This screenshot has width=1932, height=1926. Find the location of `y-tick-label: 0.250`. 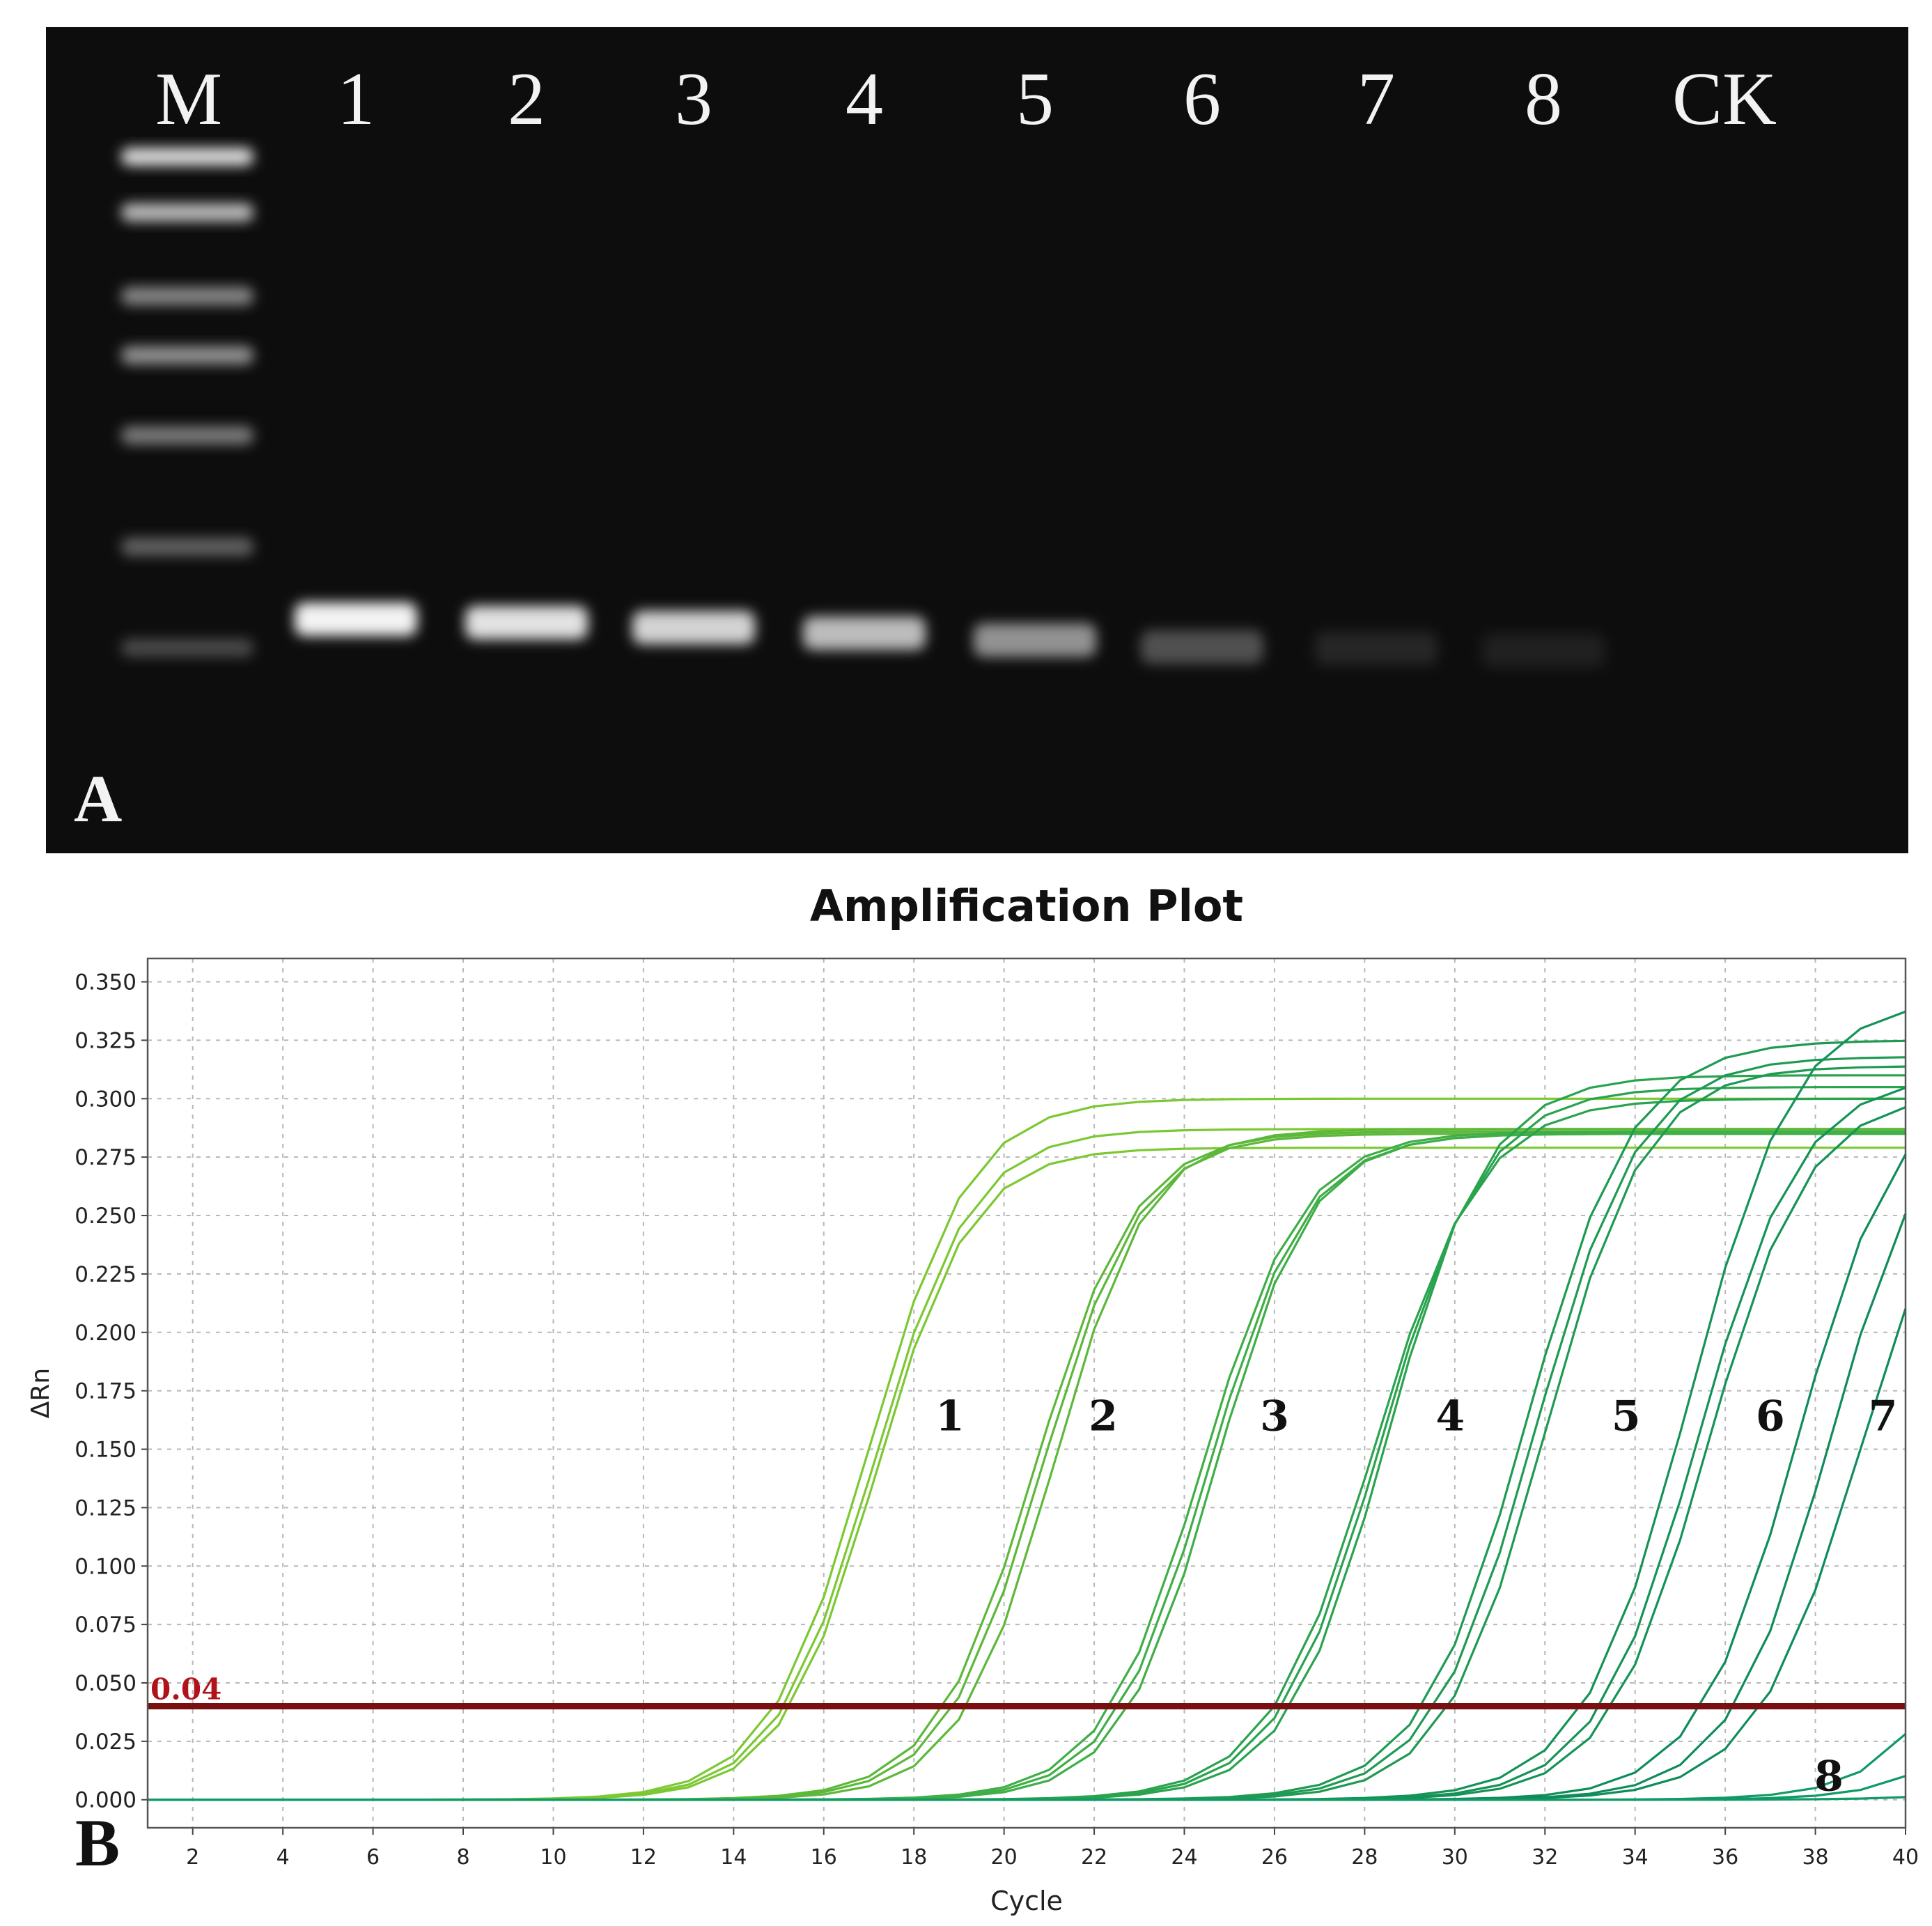

y-tick-label: 0.250 is located at coordinates (106, 1216).